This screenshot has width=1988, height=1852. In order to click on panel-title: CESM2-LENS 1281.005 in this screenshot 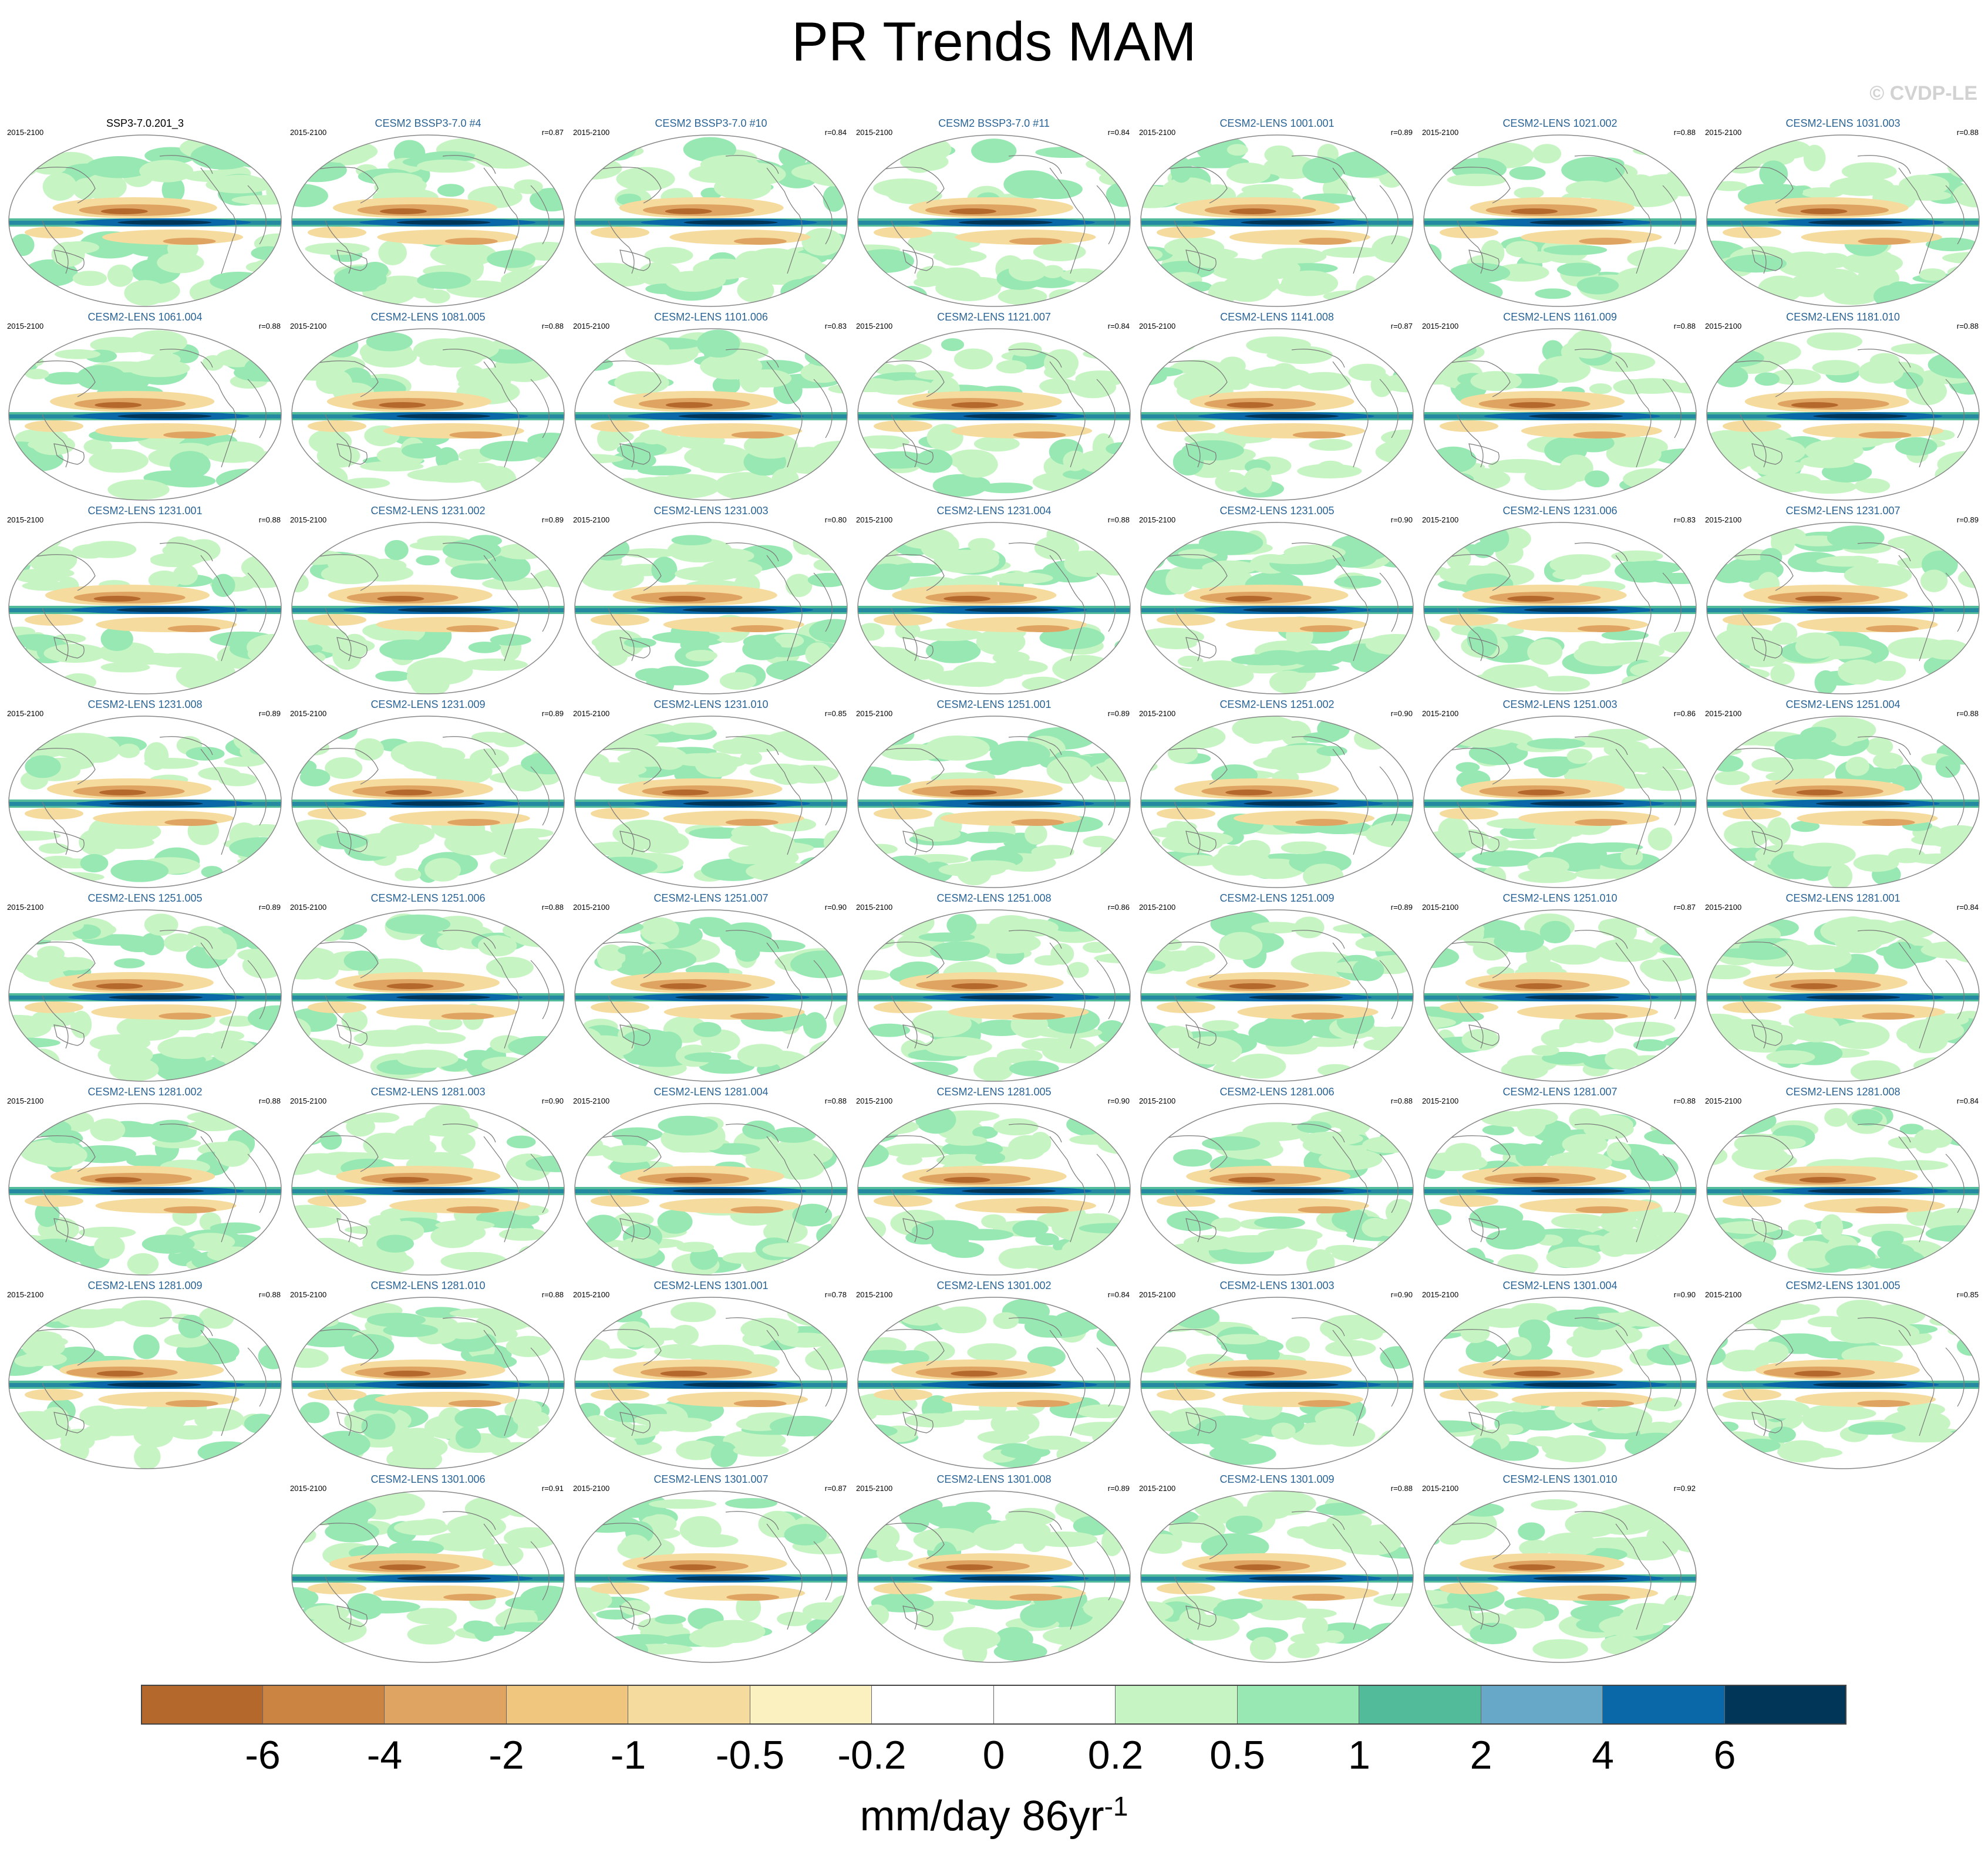, I will do `click(994, 1092)`.